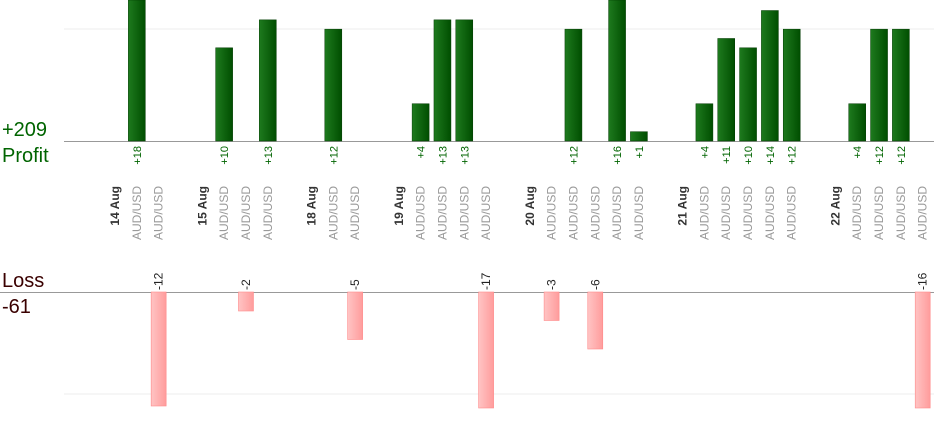 Image resolution: width=934 pixels, height=425 pixels. What do you see at coordinates (16, 307) in the screenshot?
I see `loss-total: -61` at bounding box center [16, 307].